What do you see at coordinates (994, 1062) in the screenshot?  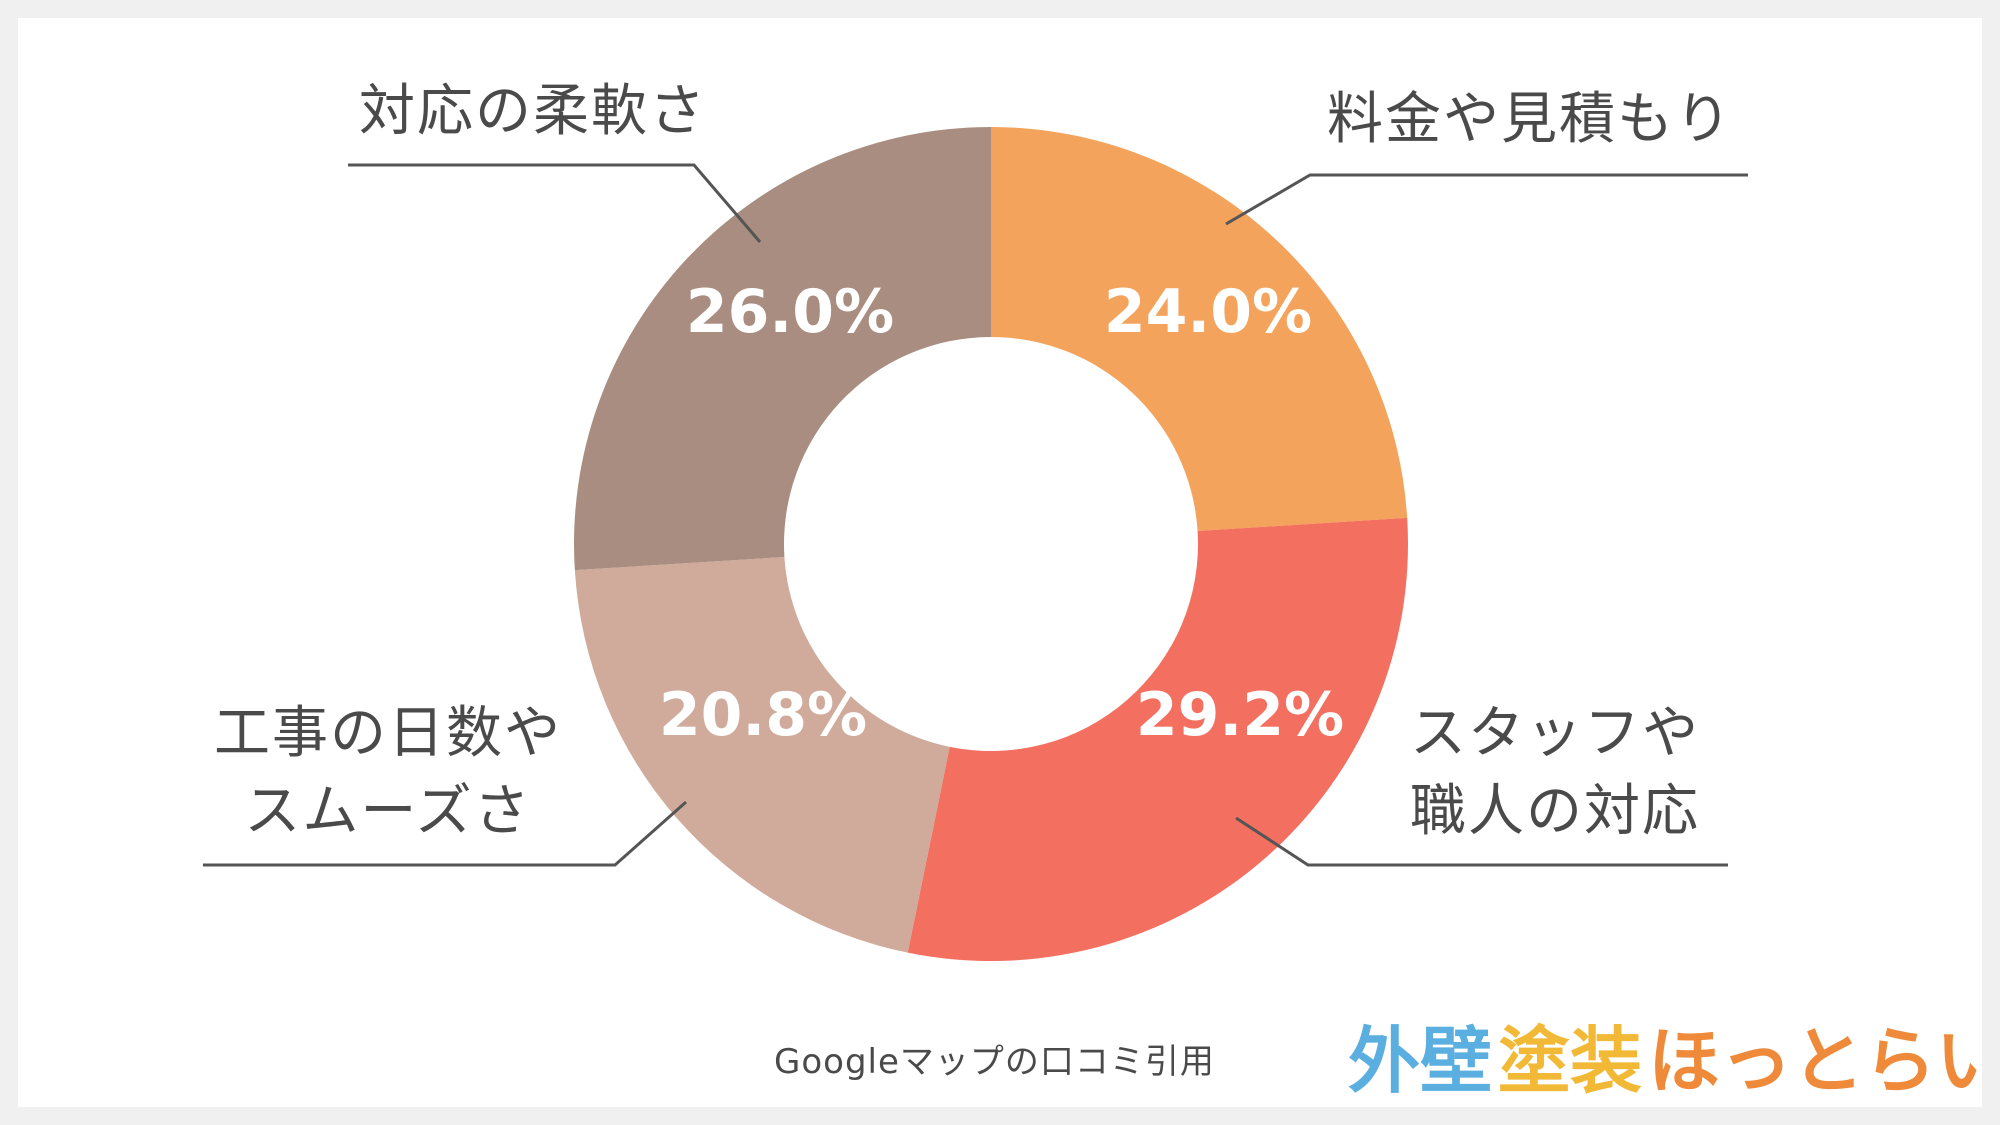 I see `source-note: Googleマップの口コミ引用` at bounding box center [994, 1062].